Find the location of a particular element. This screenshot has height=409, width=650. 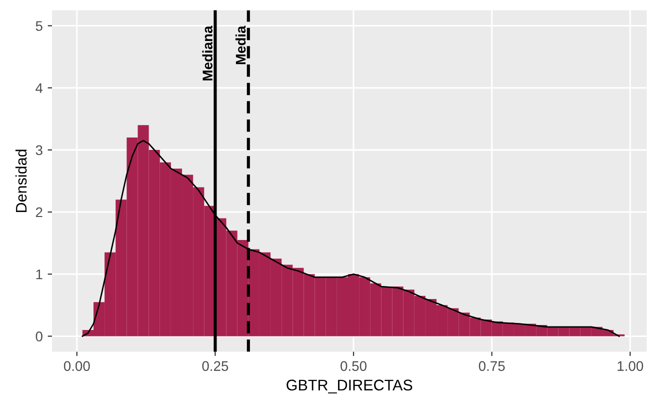

x-tick-label: 0.50 is located at coordinates (353, 366).